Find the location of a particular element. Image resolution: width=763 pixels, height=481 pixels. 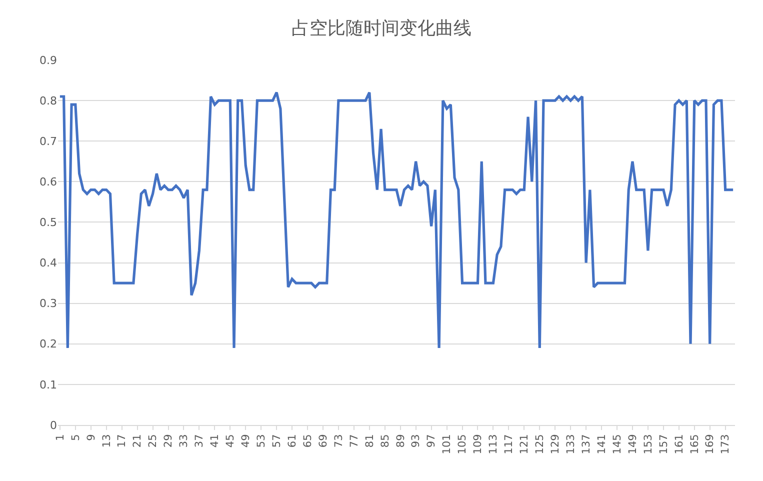

x-tick-label: 33 is located at coordinates (184, 441).